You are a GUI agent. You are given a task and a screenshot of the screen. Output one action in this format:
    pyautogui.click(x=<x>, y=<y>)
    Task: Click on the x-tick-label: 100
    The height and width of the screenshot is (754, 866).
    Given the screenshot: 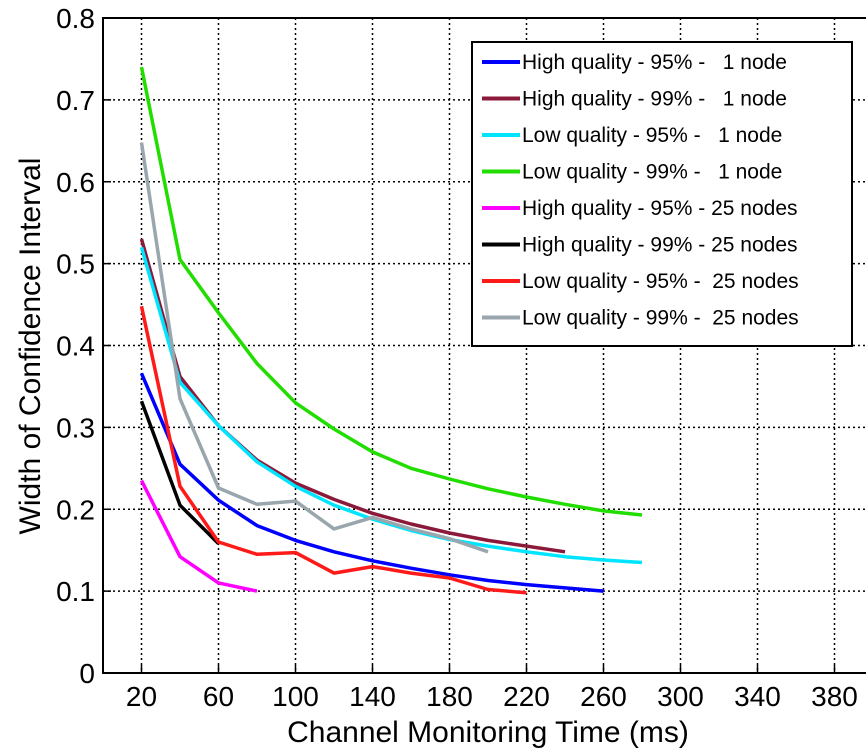 What is the action you would take?
    pyautogui.click(x=295, y=696)
    